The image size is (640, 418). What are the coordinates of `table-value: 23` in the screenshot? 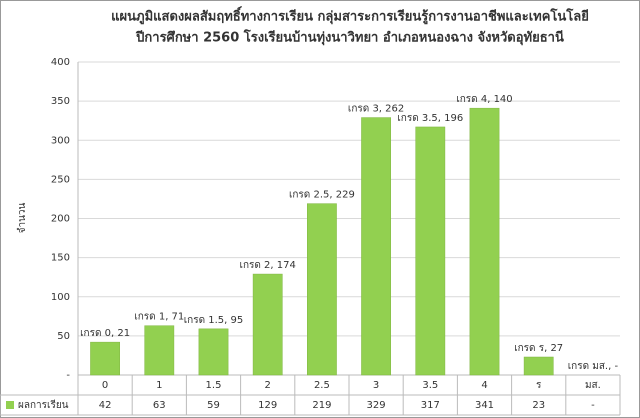 It's located at (538, 405).